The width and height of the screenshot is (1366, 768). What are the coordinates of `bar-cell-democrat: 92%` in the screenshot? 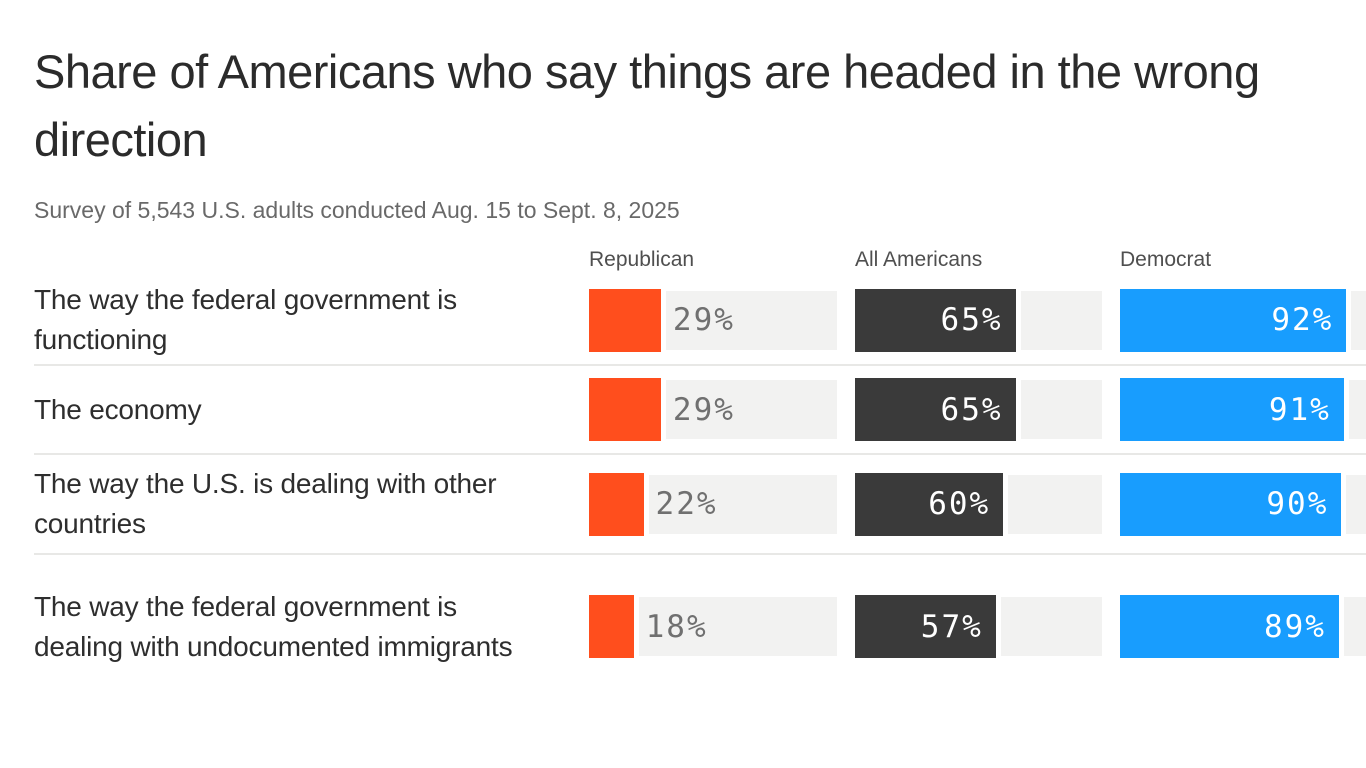 It's located at (1243, 320).